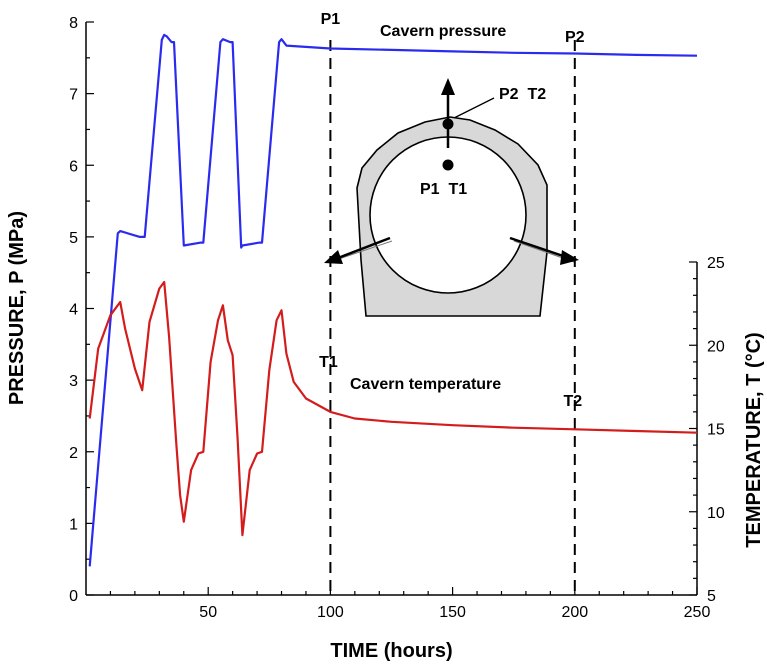  I want to click on arrow-right-head, so click(569, 257).